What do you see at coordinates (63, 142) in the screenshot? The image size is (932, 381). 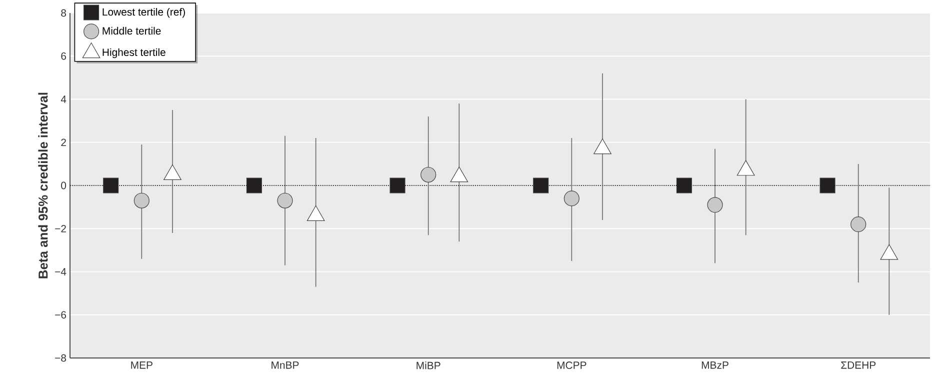 I see `y-tick-label: 2` at bounding box center [63, 142].